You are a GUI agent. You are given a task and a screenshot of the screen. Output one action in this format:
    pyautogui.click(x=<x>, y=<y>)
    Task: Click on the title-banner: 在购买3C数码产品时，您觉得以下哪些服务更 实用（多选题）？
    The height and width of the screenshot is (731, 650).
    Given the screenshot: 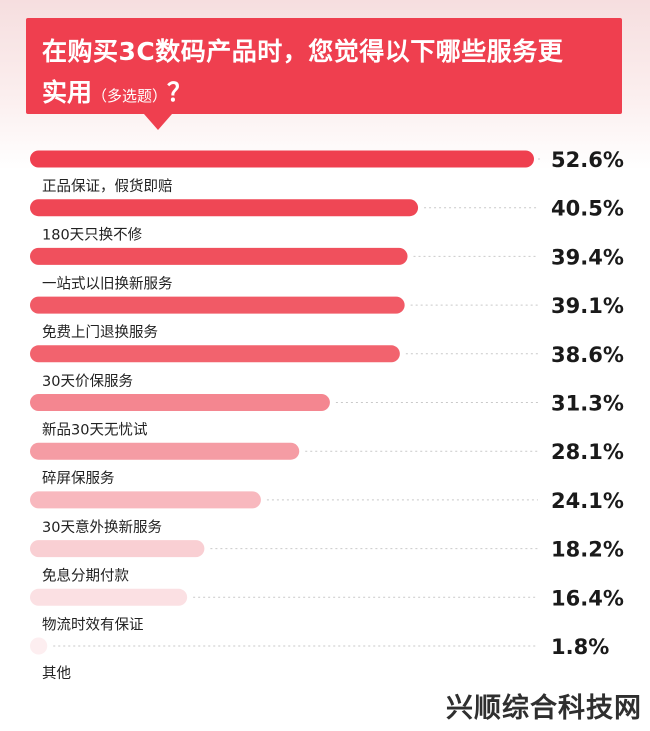 What is the action you would take?
    pyautogui.click(x=324, y=74)
    